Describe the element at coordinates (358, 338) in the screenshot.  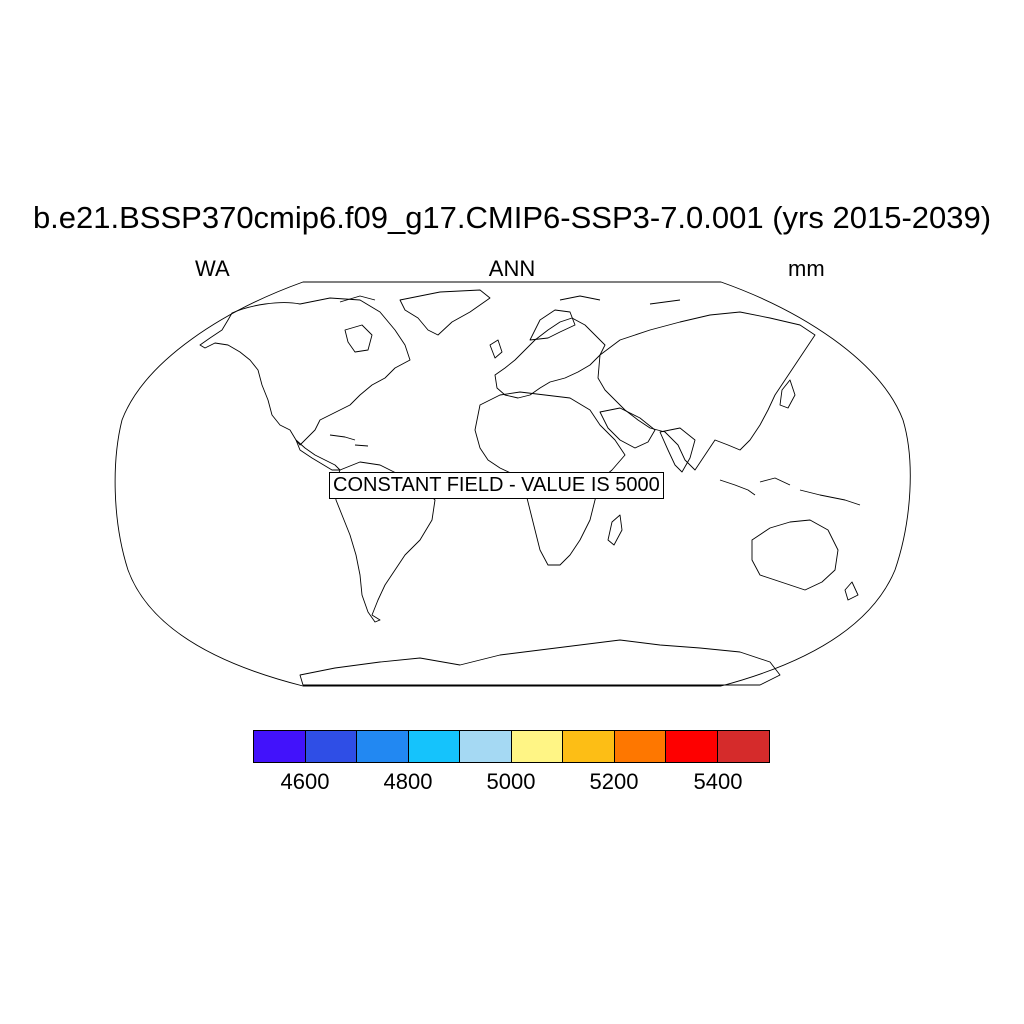
I see `hudson-bay-outline` at that location.